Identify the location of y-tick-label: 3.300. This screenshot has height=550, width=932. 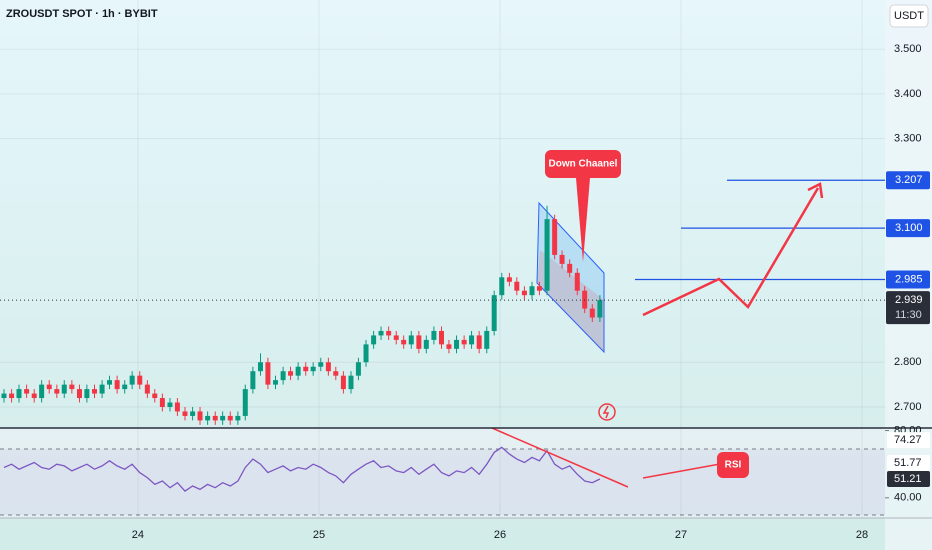
(908, 139).